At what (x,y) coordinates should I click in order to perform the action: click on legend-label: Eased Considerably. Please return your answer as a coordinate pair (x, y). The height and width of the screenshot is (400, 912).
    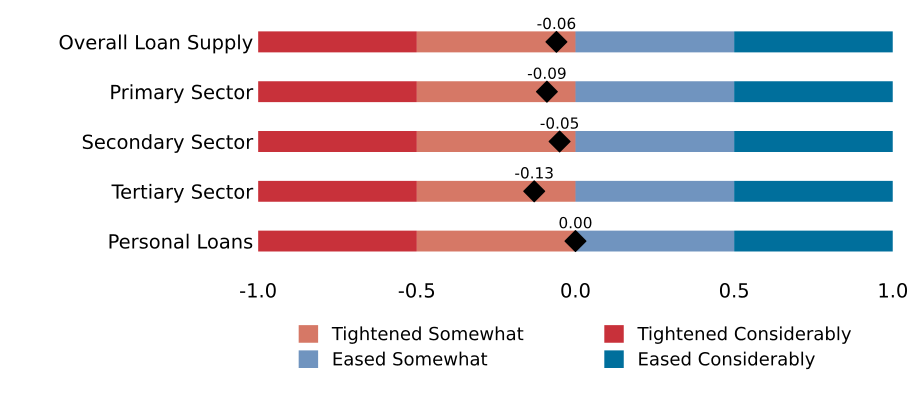
    Looking at the image, I should click on (727, 361).